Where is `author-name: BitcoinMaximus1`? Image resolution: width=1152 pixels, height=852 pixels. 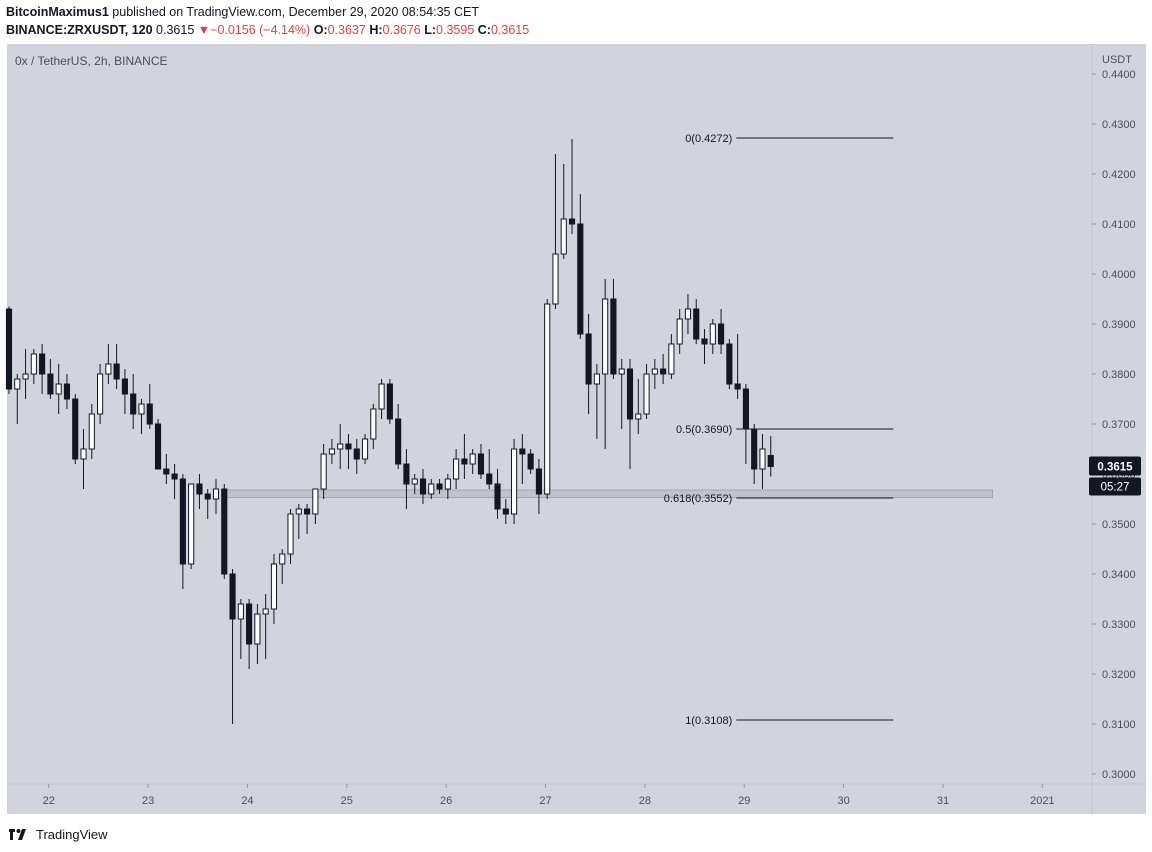 author-name: BitcoinMaximus1 is located at coordinates (57, 12).